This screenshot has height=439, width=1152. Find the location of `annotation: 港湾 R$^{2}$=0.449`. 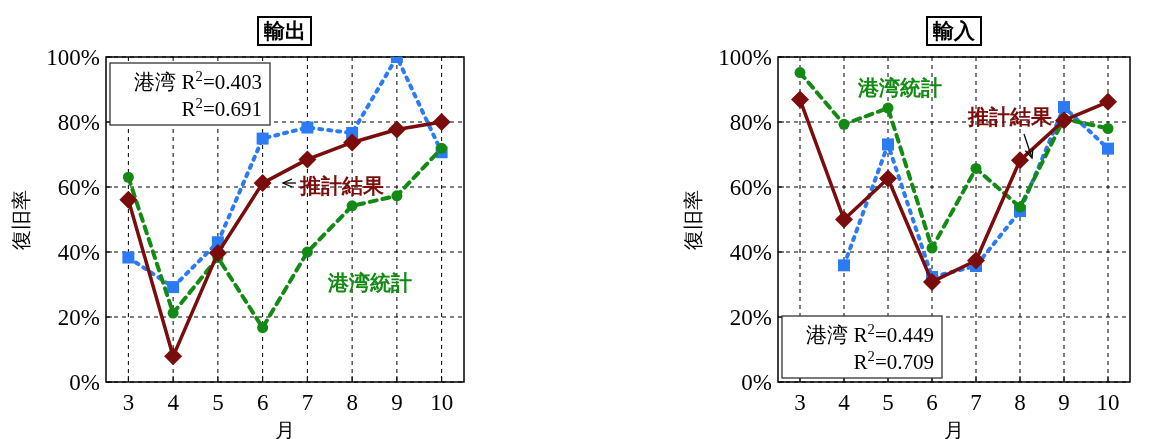

annotation: 港湾 R$^{2}$=0.449 is located at coordinates (870, 334).